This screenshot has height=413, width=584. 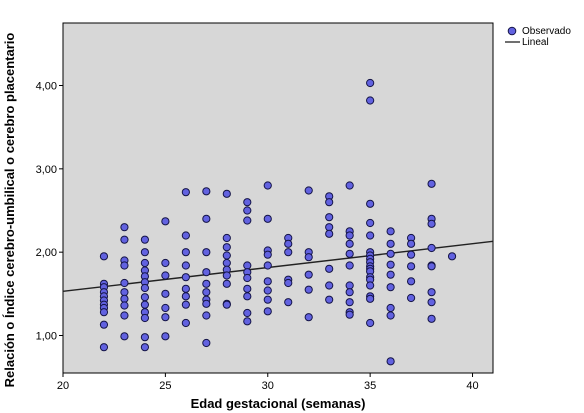 I want to click on x-tick-label: 20, so click(x=63, y=386).